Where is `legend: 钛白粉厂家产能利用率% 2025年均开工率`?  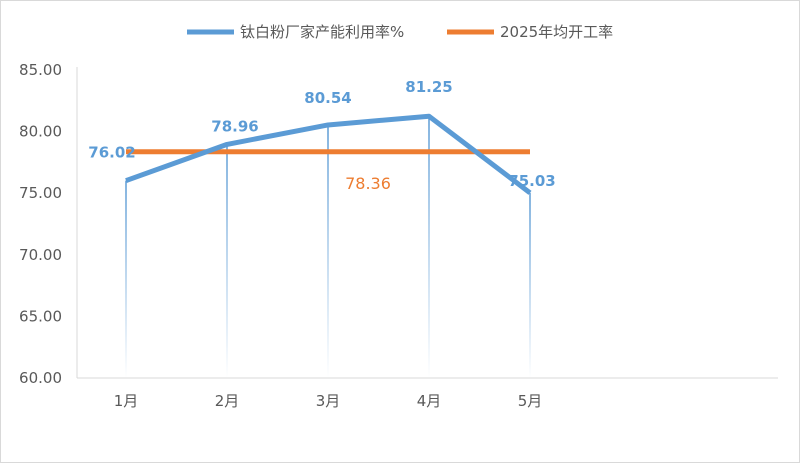
legend: 钛白粉厂家产能利用率% 2025年均开工率 is located at coordinates (400, 32).